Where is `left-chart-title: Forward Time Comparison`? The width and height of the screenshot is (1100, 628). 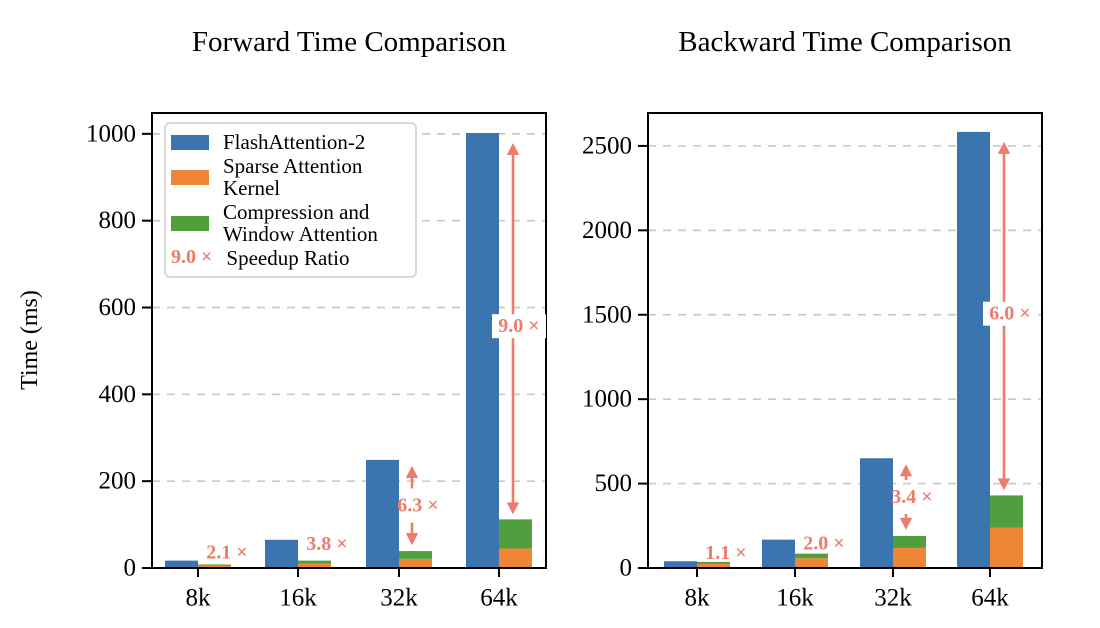 left-chart-title: Forward Time Comparison is located at coordinates (349, 42).